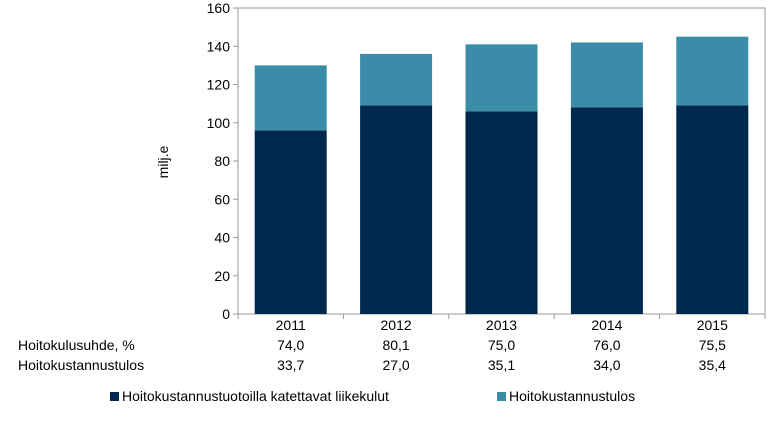 This screenshot has height=426, width=774. What do you see at coordinates (219, 123) in the screenshot?
I see `y-tick-label: 100` at bounding box center [219, 123].